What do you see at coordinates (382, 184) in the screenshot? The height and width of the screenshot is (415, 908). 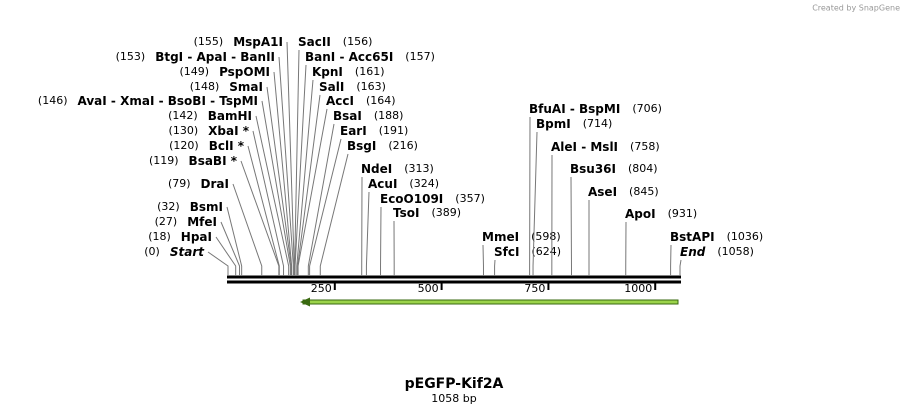 I see `enzyme-name: AcuI` at bounding box center [382, 184].